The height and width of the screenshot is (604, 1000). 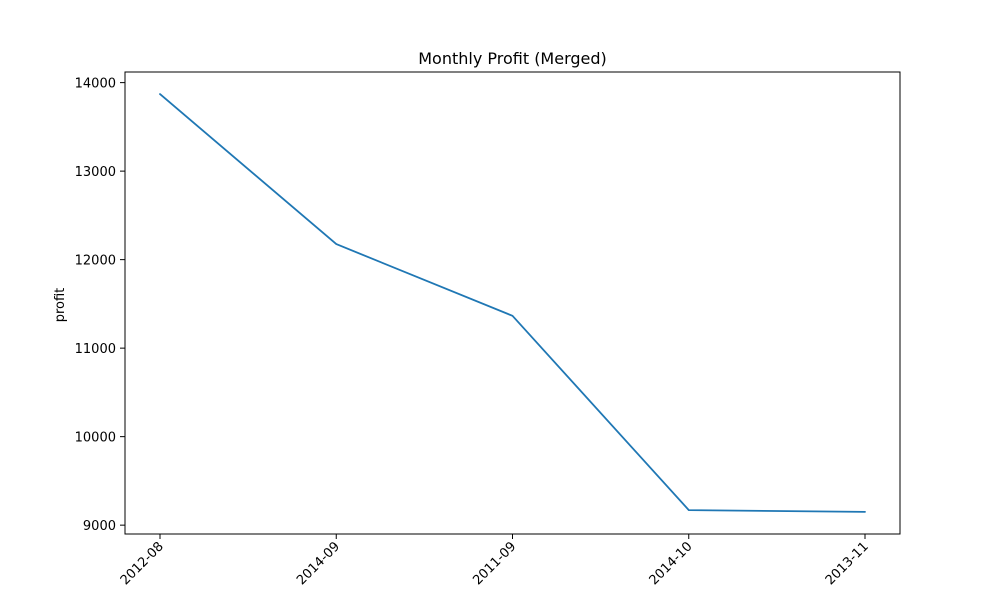 I want to click on x-tick-label: 2014-09, so click(x=318, y=563).